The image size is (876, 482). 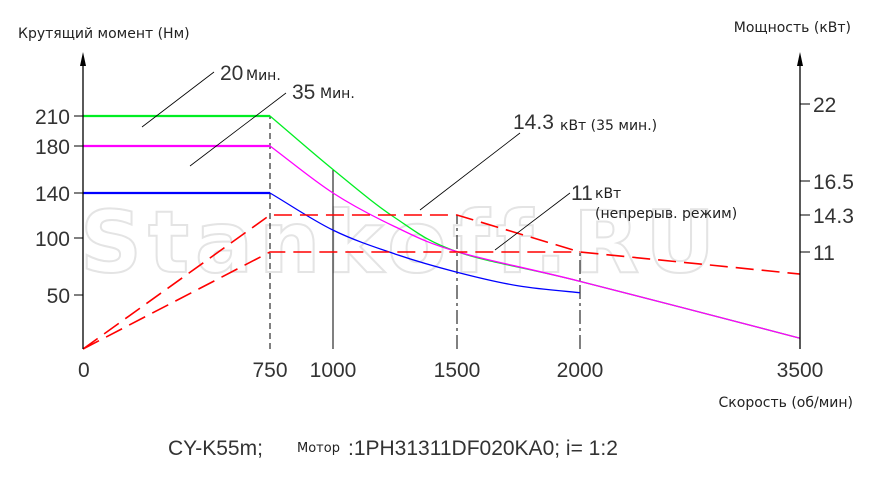 I want to click on annotation-14-3-num: 14.3, so click(x=533, y=122).